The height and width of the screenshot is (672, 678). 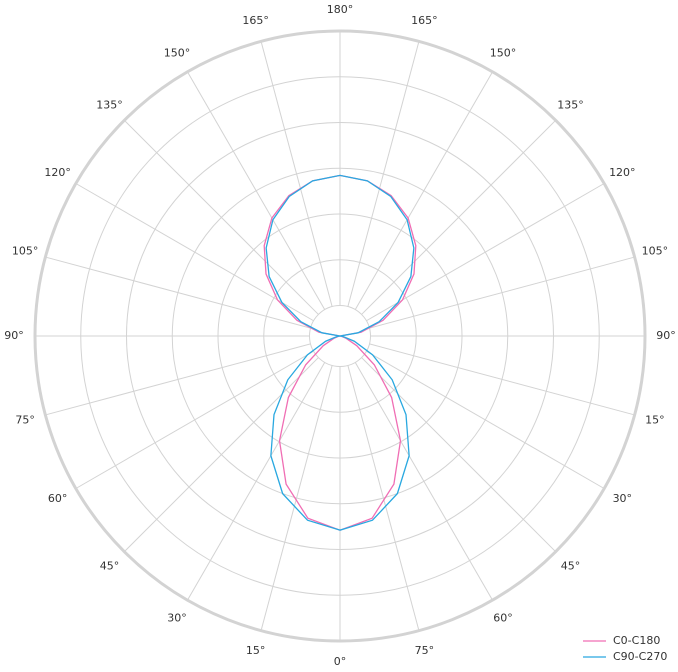 I want to click on legend-label: C90-C270, so click(x=640, y=656).